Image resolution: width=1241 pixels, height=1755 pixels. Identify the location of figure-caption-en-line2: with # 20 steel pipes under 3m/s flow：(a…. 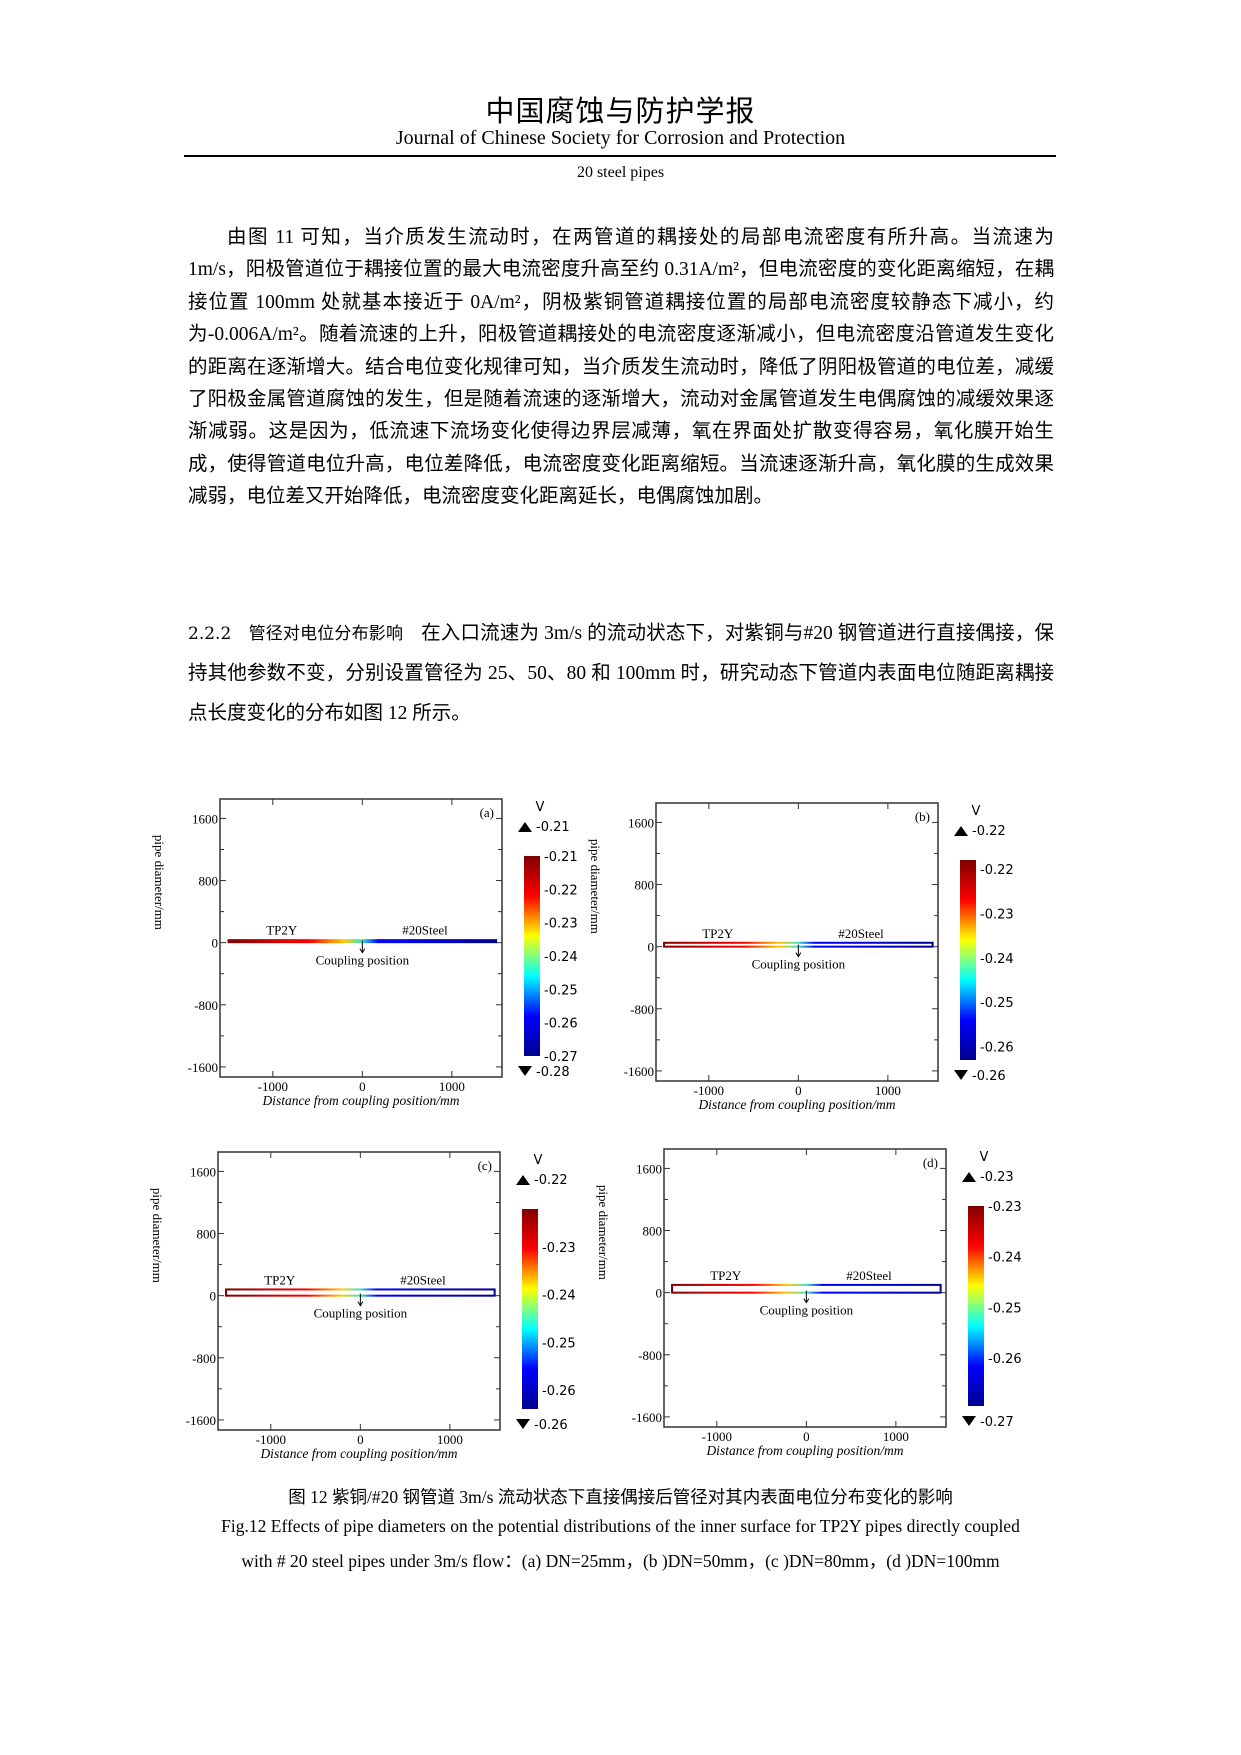
(620, 1561).